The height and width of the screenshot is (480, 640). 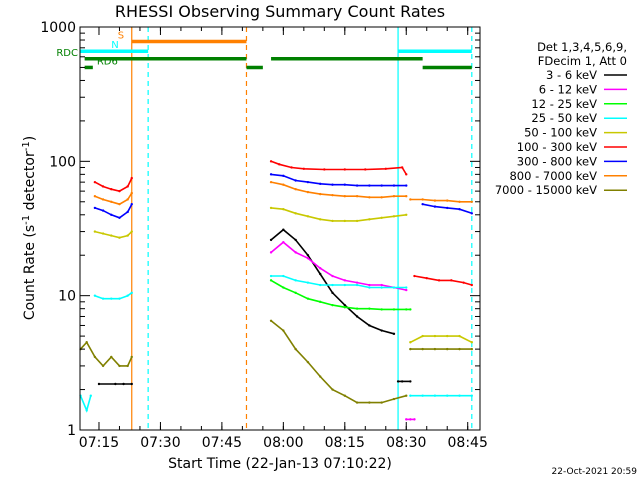 I want to click on series-800-7000-kev, so click(x=283, y=193).